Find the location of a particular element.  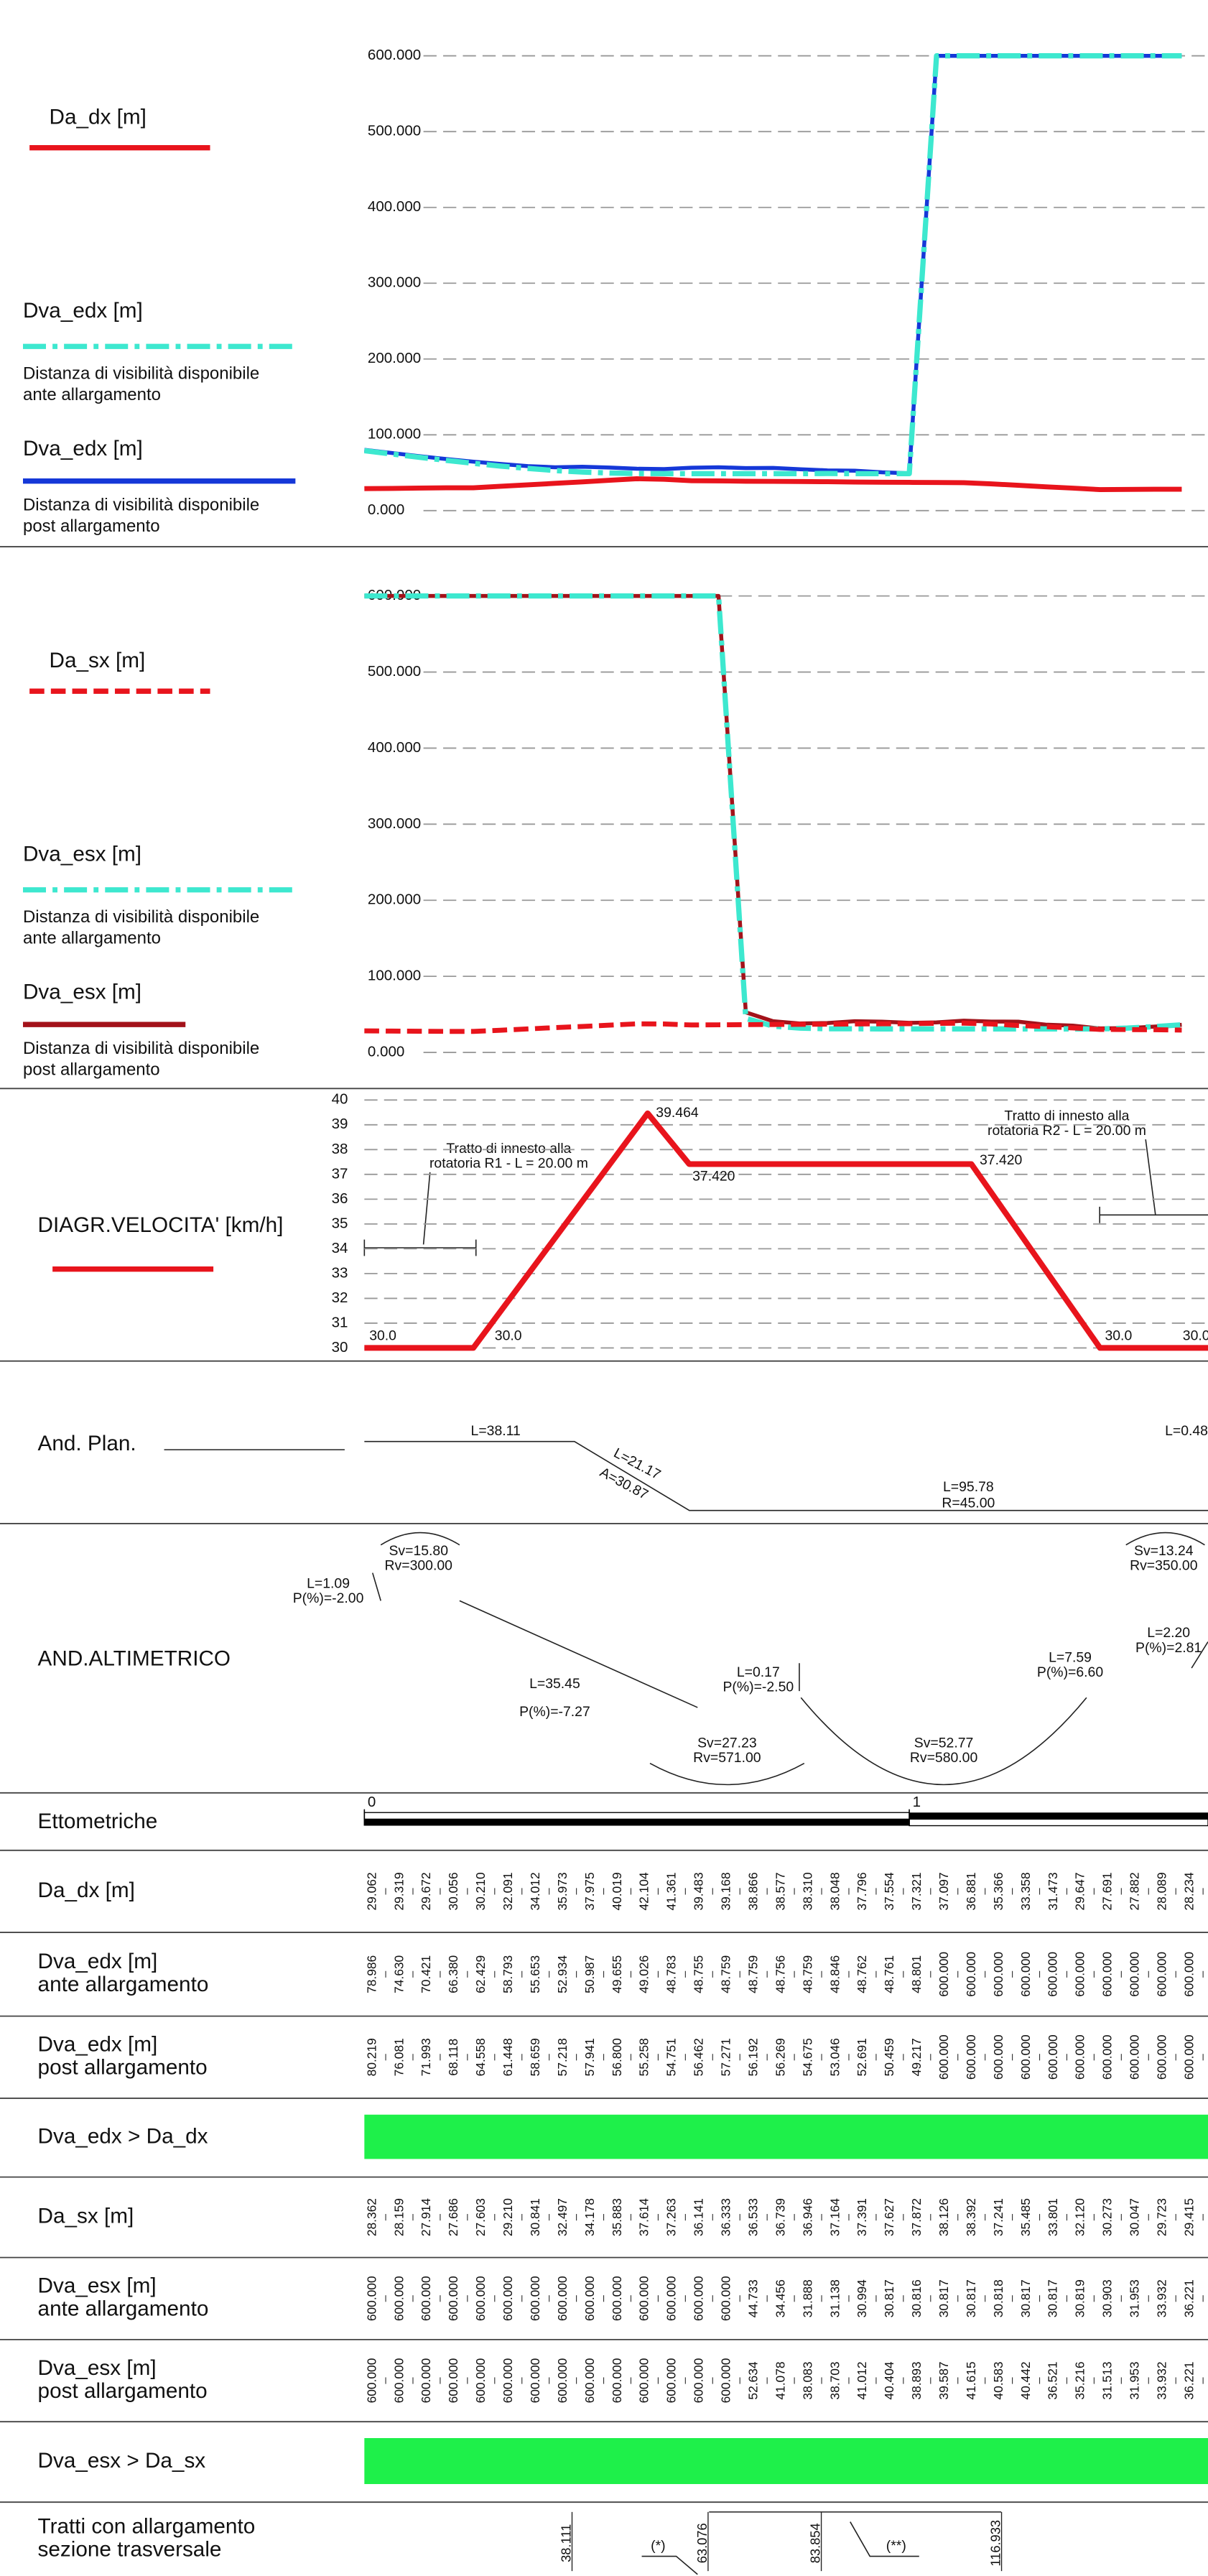

scale-label: 1 is located at coordinates (917, 1802).